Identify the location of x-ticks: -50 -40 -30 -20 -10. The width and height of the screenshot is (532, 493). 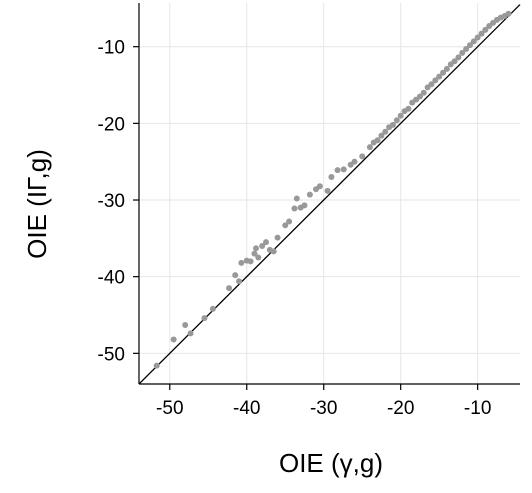
(323, 401).